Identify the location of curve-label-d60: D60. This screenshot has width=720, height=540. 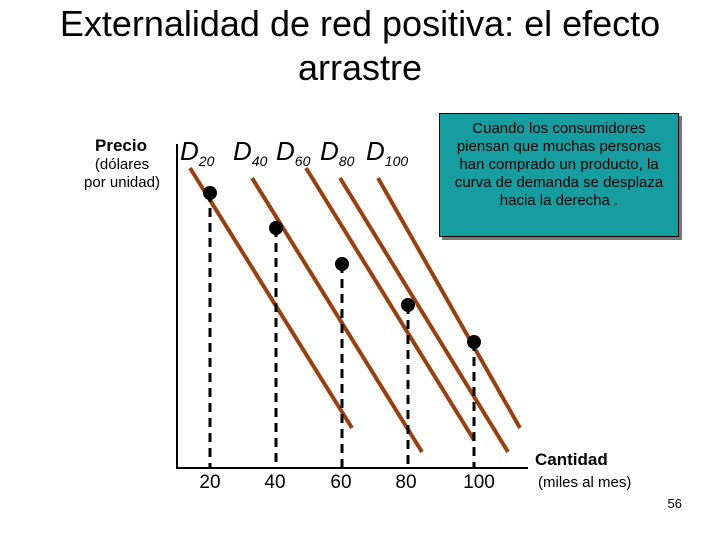
(293, 152).